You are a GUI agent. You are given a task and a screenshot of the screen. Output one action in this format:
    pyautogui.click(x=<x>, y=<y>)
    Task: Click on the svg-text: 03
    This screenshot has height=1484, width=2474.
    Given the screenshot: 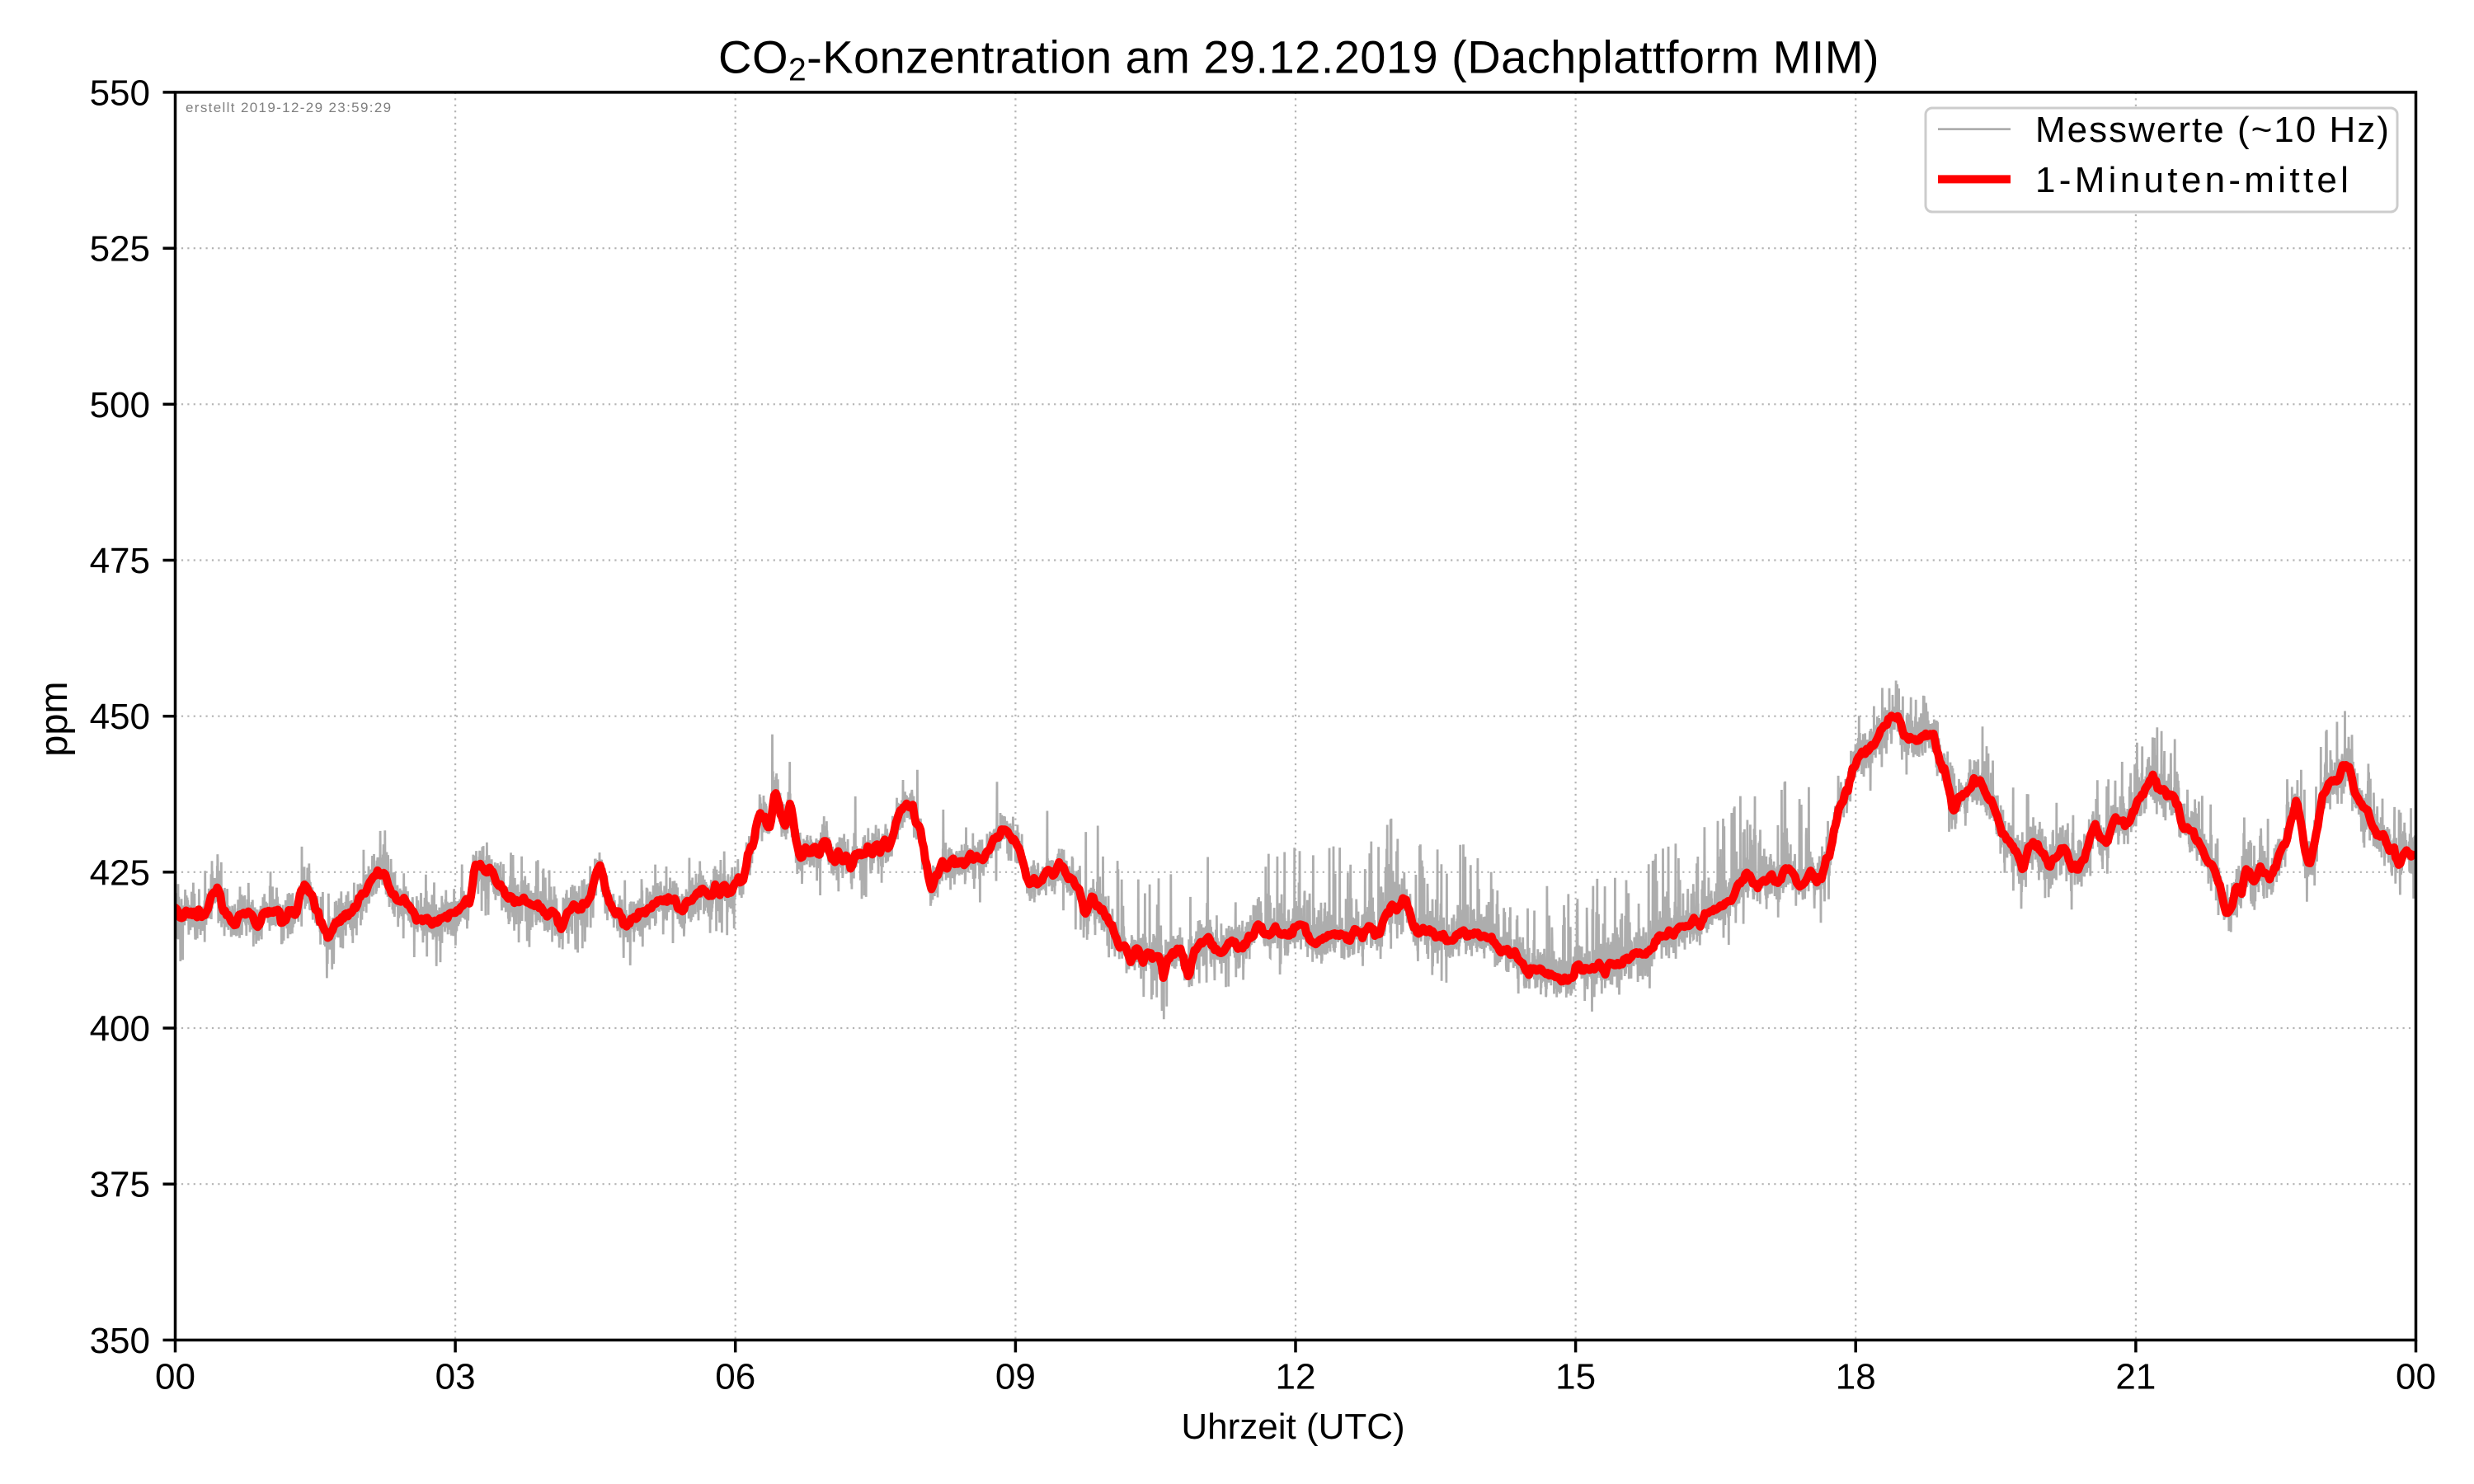 What is the action you would take?
    pyautogui.click(x=455, y=1377)
    